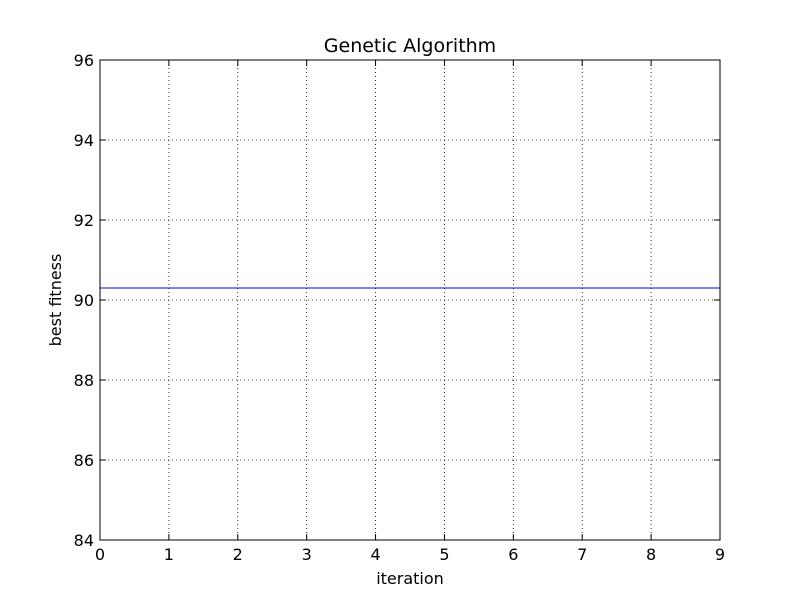  Describe the element at coordinates (84, 460) in the screenshot. I see `y-tick-label: 86` at that location.